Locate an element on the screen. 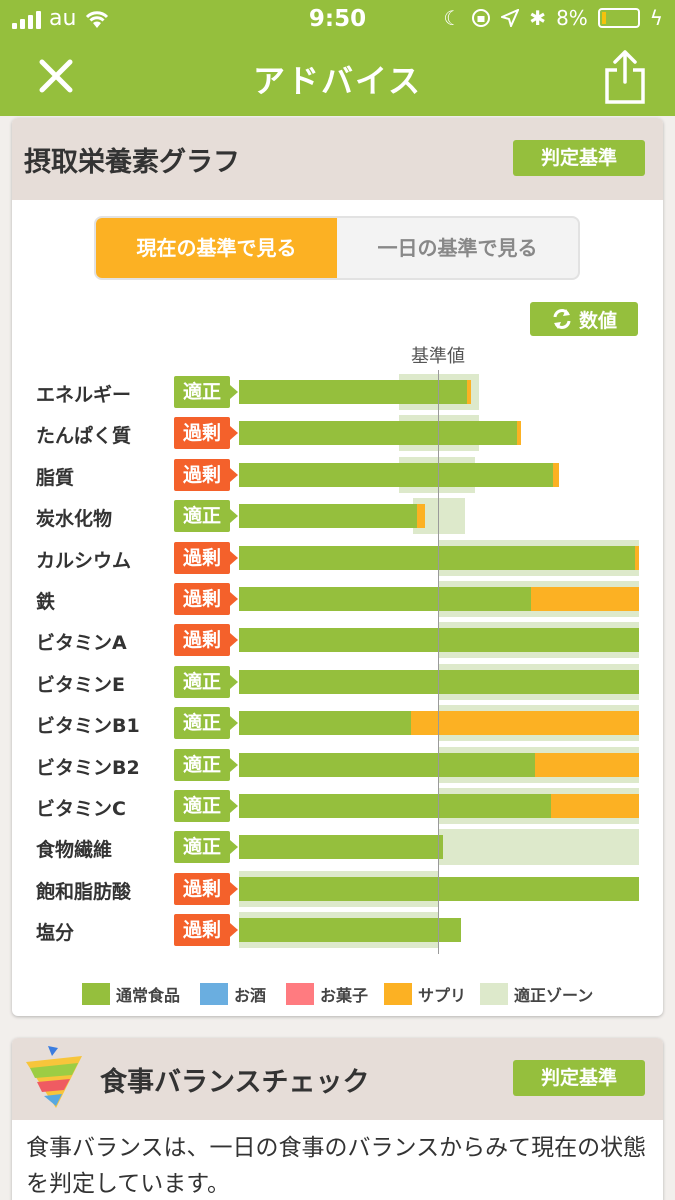  page-title: アドバイス is located at coordinates (337, 81).